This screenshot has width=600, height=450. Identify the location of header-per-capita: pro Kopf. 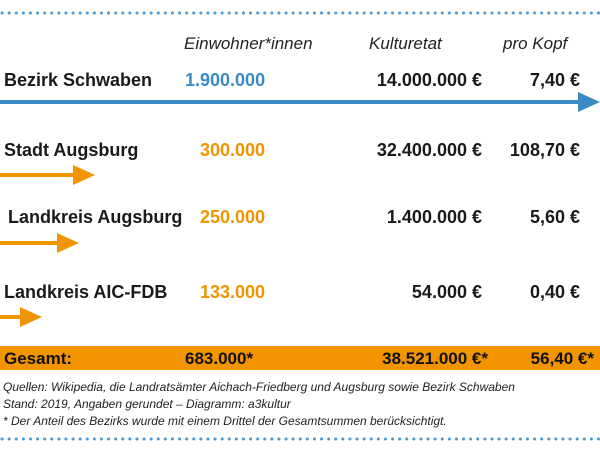
(535, 43).